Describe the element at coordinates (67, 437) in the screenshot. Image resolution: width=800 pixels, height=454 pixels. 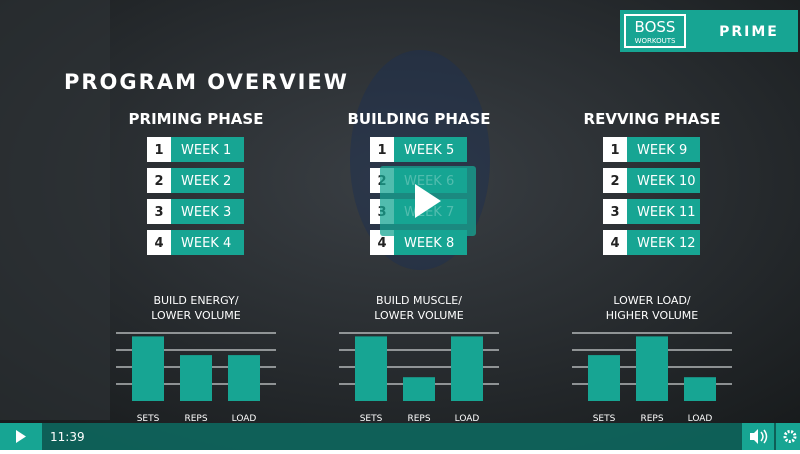
I see `time: 11:39` at that location.